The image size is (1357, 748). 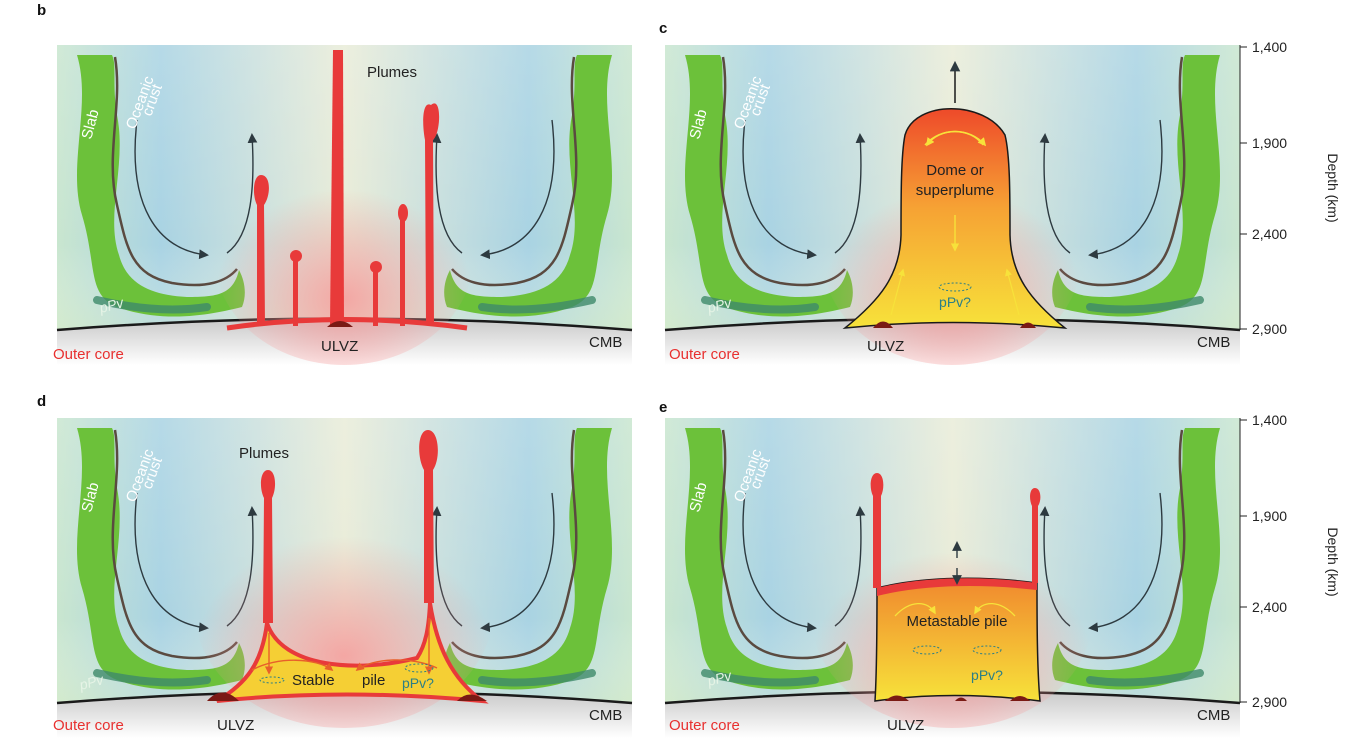 I want to click on panel-letter: c, so click(x=663, y=28).